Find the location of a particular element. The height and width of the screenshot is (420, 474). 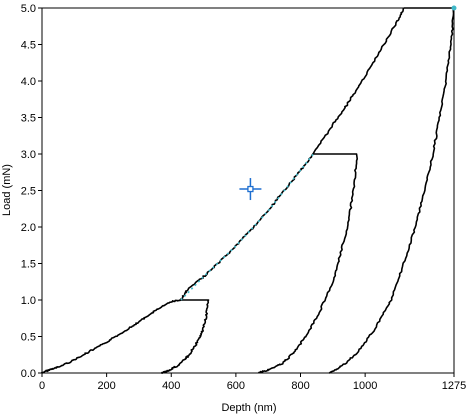

y-tick-label: 4.5 is located at coordinates (28, 46).